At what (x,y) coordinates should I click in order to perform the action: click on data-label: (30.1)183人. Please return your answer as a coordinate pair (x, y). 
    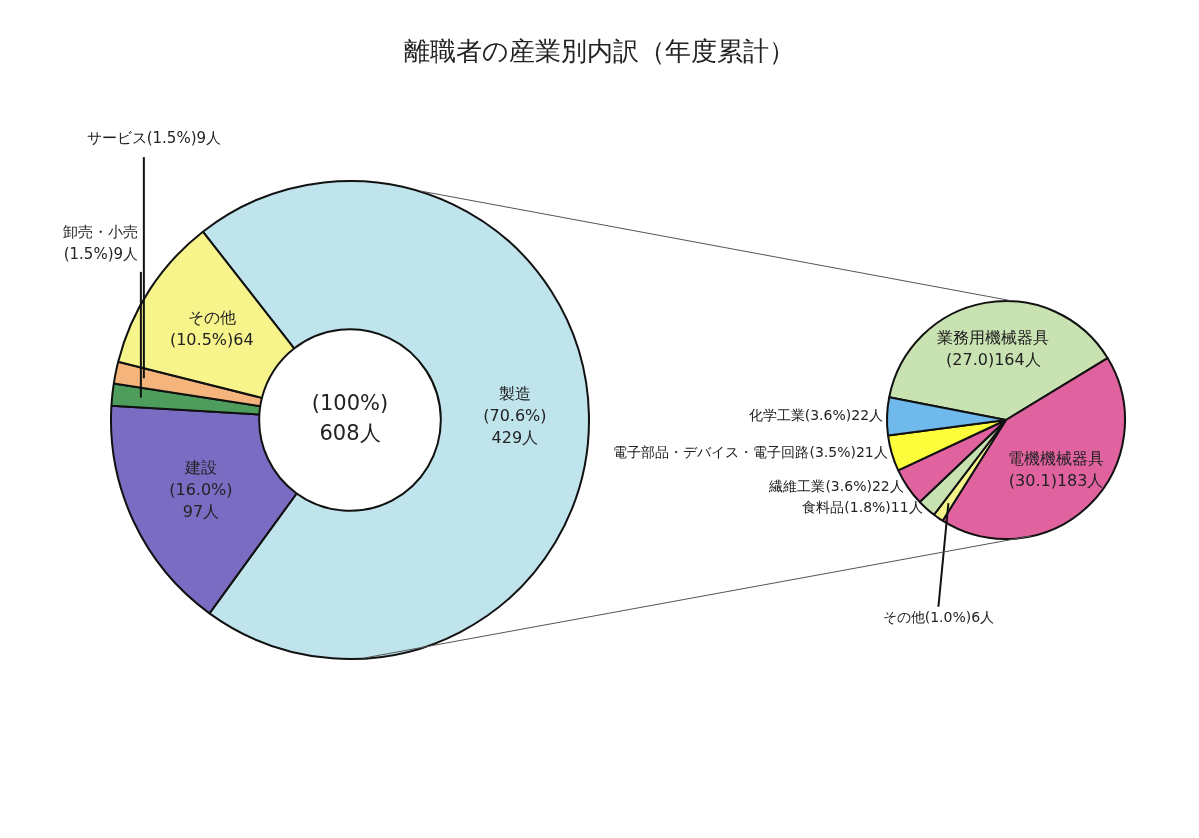
    Looking at the image, I should click on (1056, 480).